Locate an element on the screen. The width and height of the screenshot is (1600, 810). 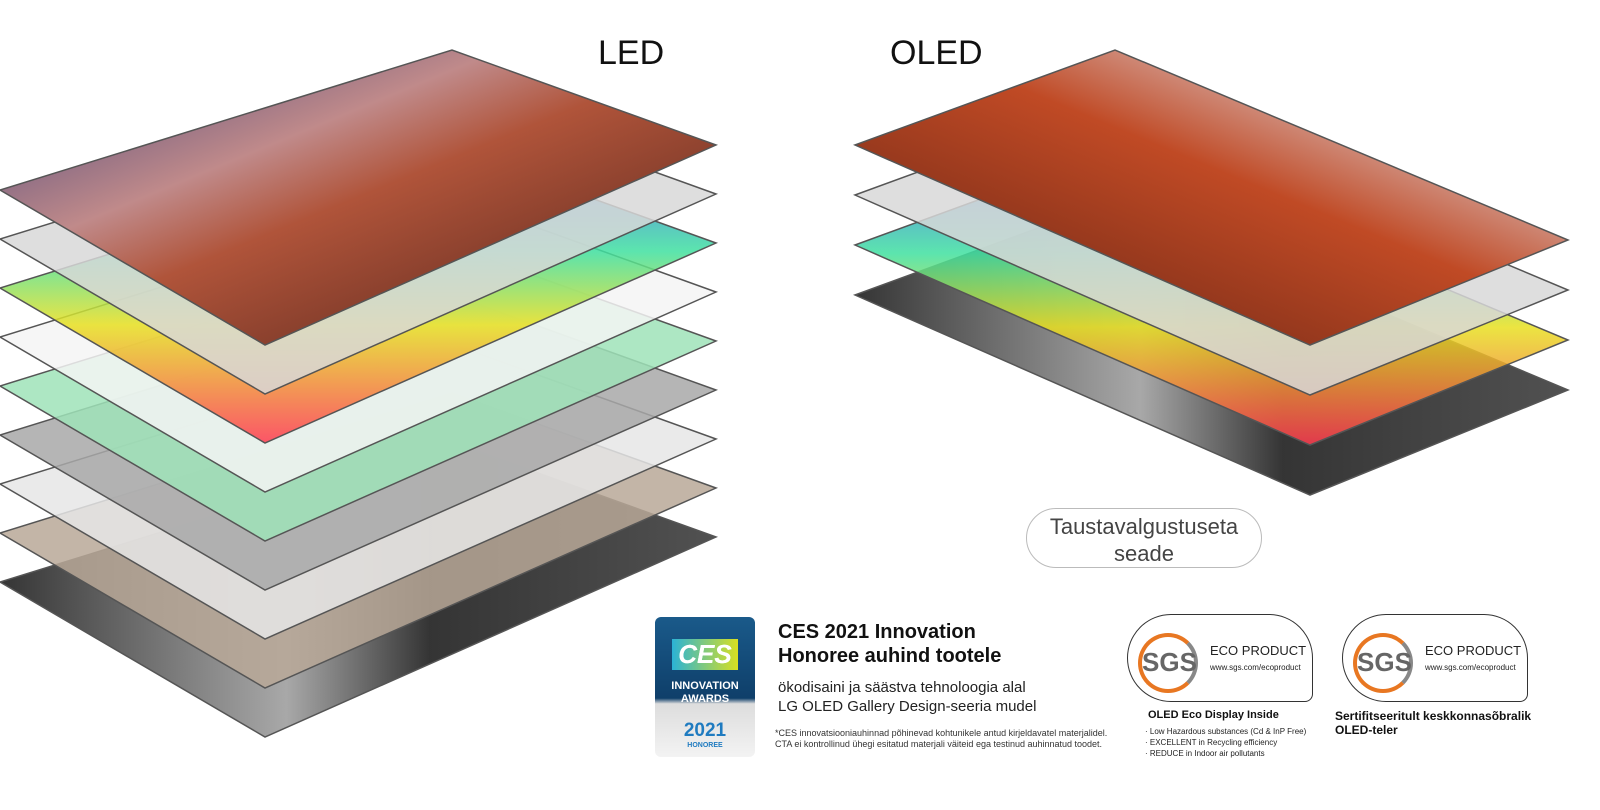
sgs1-caption: OLED Eco Display Inside is located at coordinates (1213, 715).